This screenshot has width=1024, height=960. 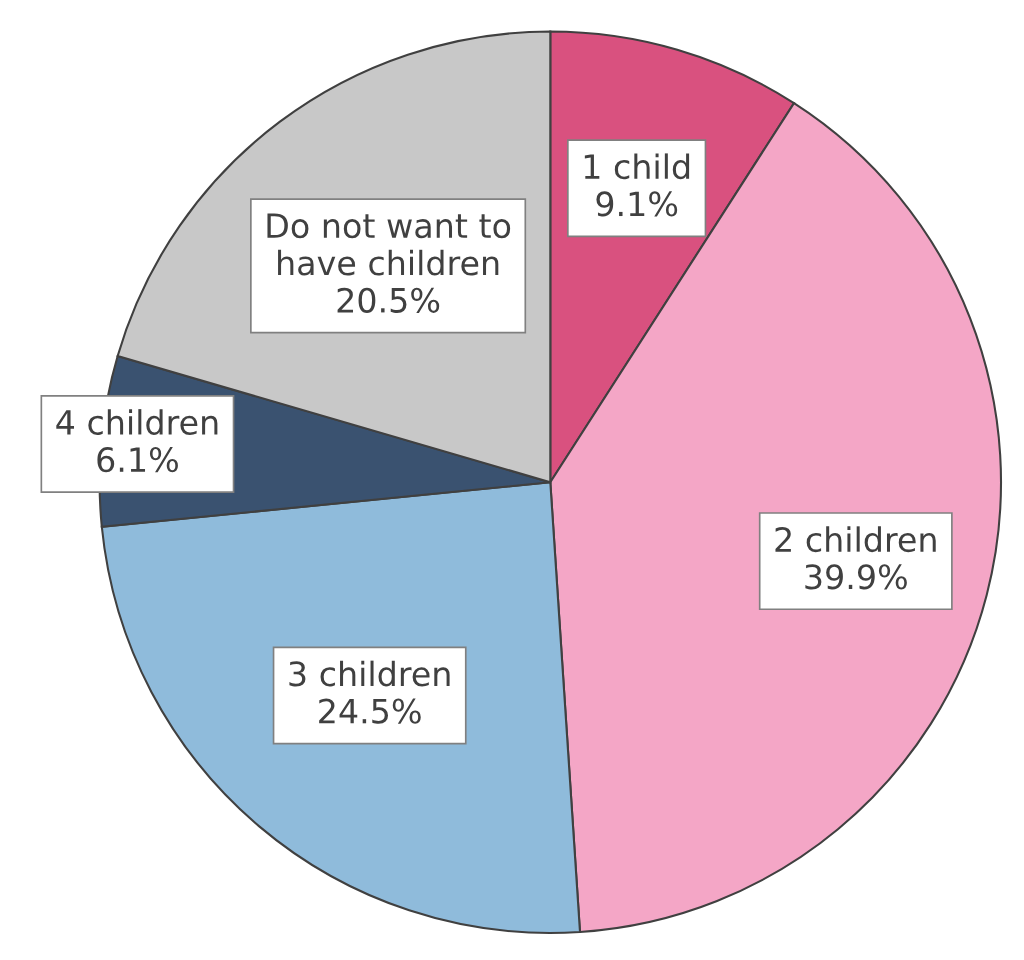 I want to click on data-label: 24.5%, so click(x=370, y=711).